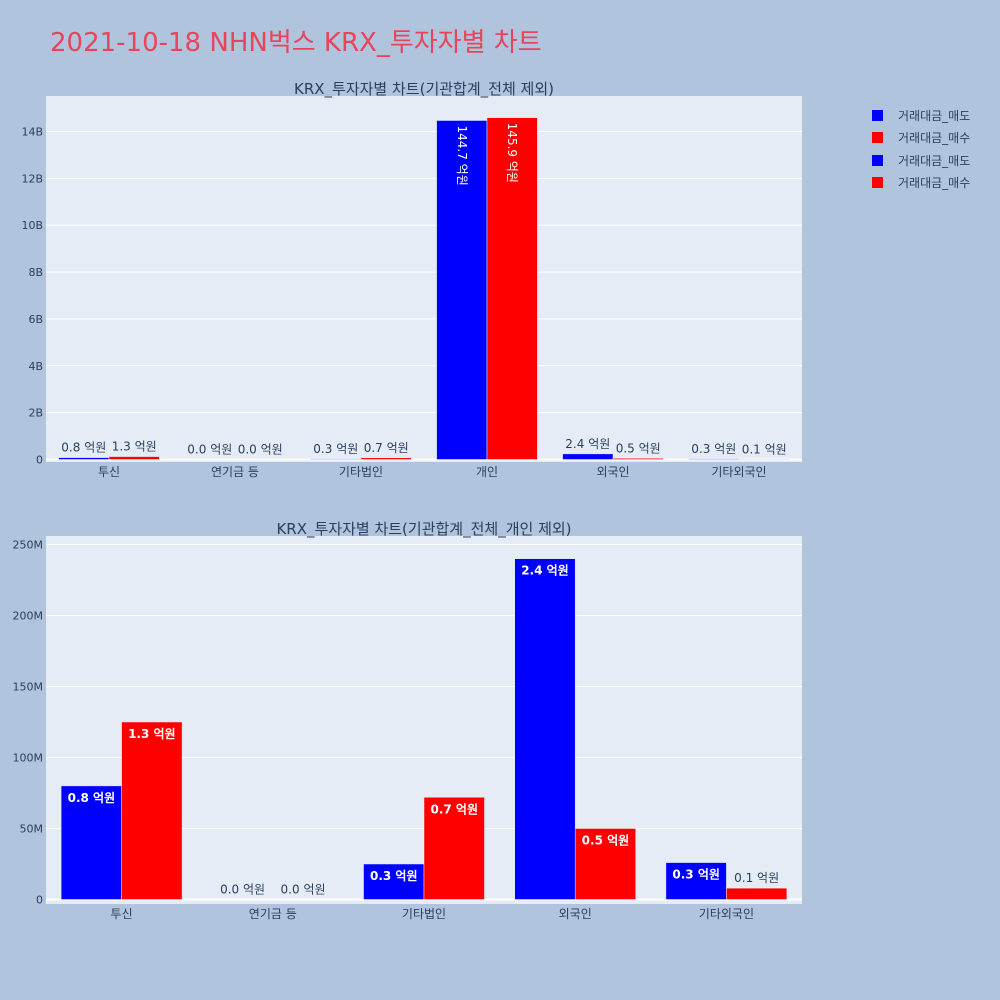 The image size is (1000, 1000). Describe the element at coordinates (35, 319) in the screenshot. I see `y-tick-label: 6B` at that location.